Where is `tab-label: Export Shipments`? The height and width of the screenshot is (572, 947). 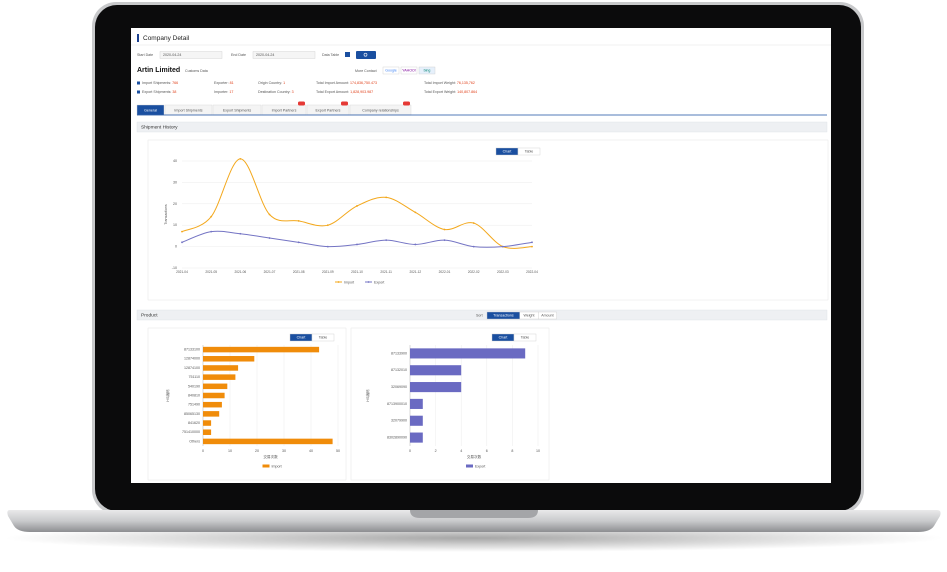 tab-label: Export Shipments is located at coordinates (237, 110).